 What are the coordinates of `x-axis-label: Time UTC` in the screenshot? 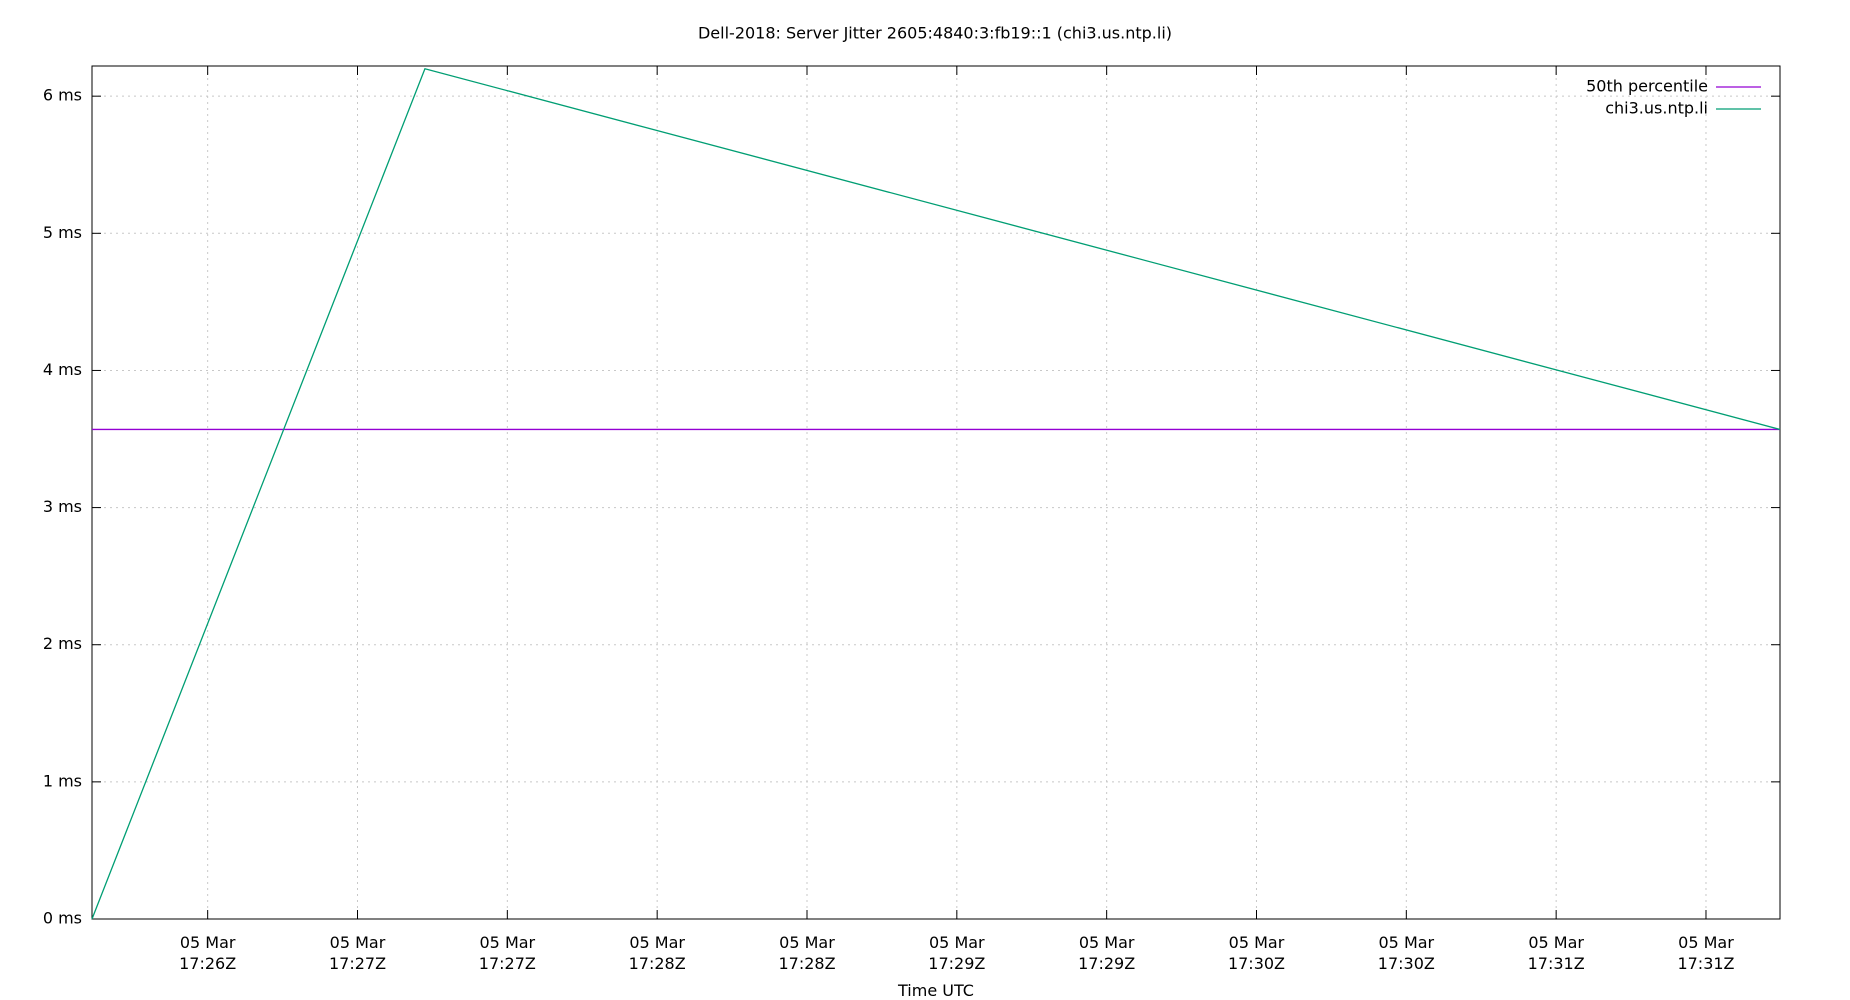 It's located at (935, 990).